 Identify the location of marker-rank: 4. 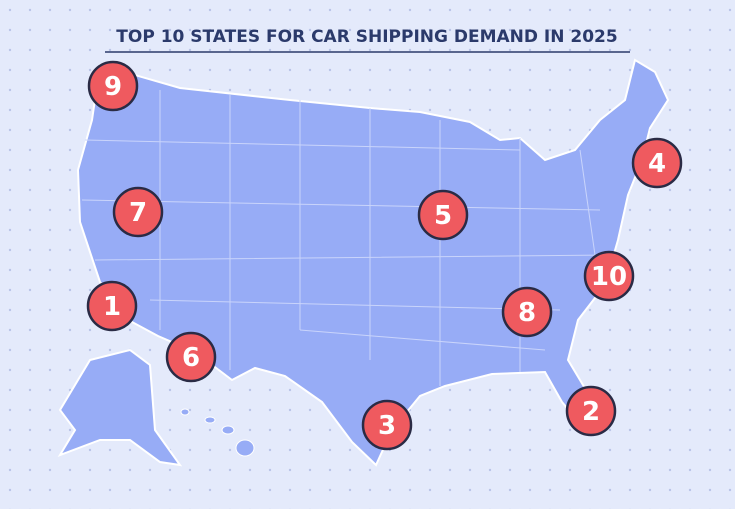
(657, 164).